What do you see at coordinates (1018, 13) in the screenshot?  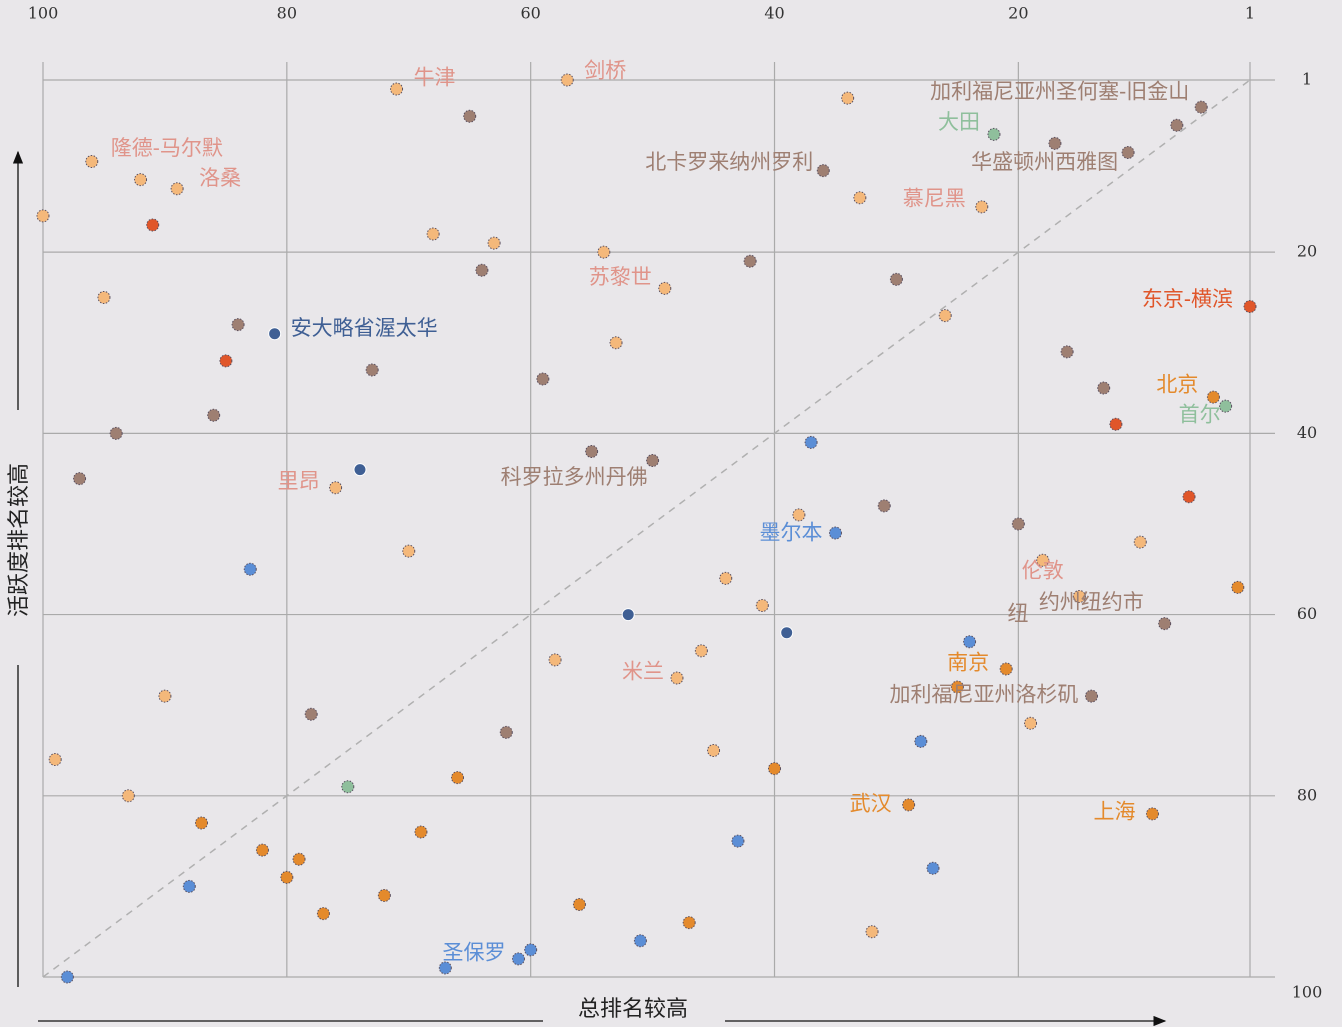 I see `x-tick-label: 20` at bounding box center [1018, 13].